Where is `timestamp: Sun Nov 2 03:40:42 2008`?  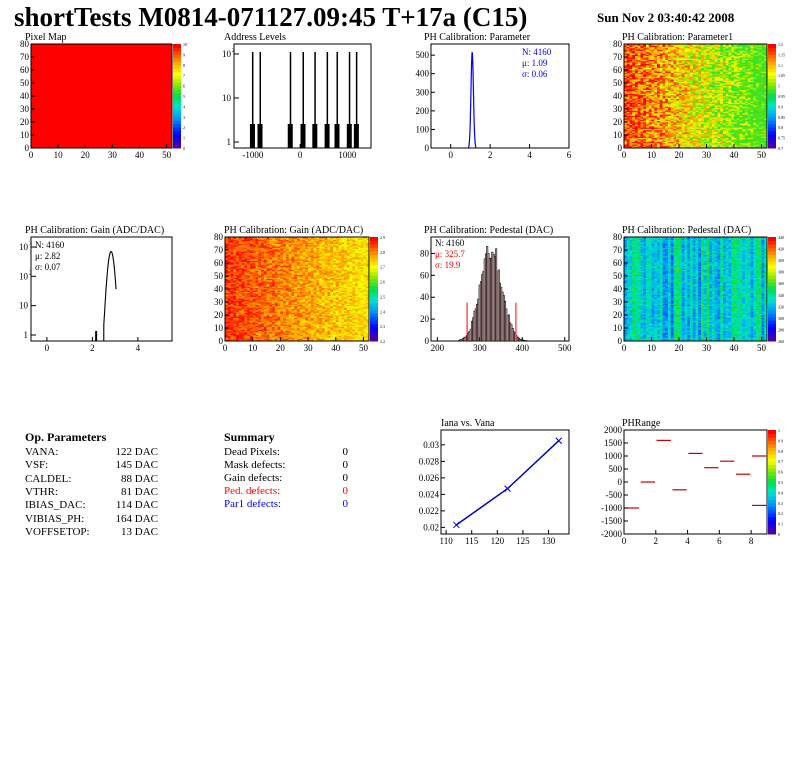 timestamp: Sun Nov 2 03:40:42 2008 is located at coordinates (666, 17).